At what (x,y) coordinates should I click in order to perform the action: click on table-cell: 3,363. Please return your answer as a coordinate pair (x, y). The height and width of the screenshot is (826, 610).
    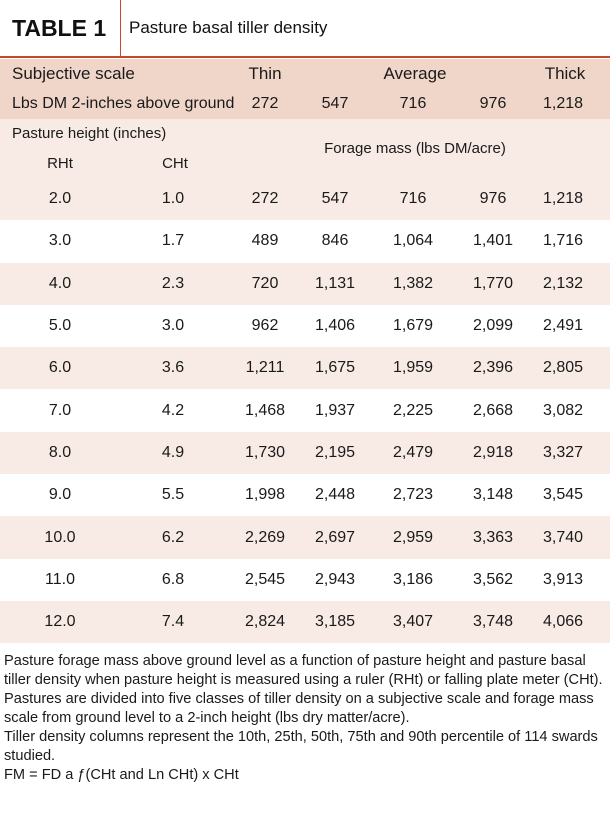
    Looking at the image, I should click on (493, 537).